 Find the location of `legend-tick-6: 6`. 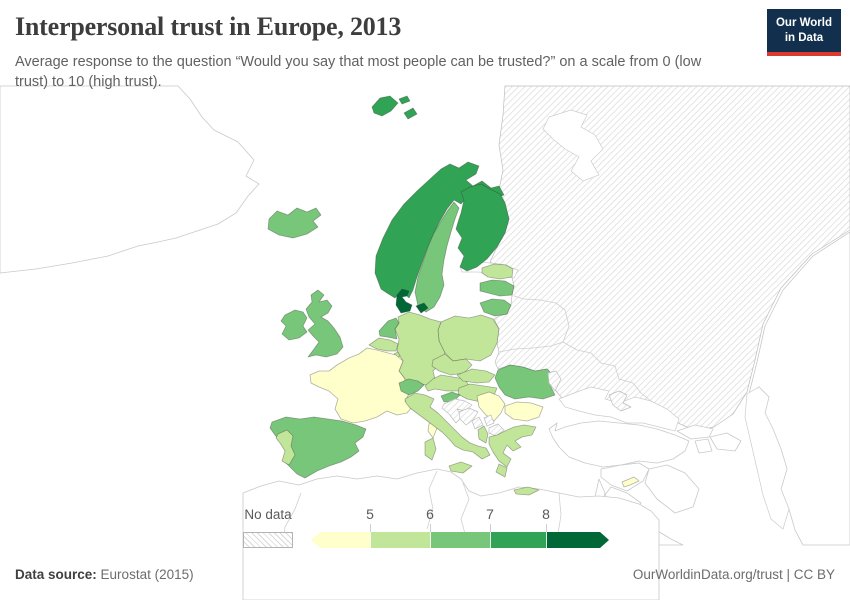

legend-tick-6: 6 is located at coordinates (430, 514).